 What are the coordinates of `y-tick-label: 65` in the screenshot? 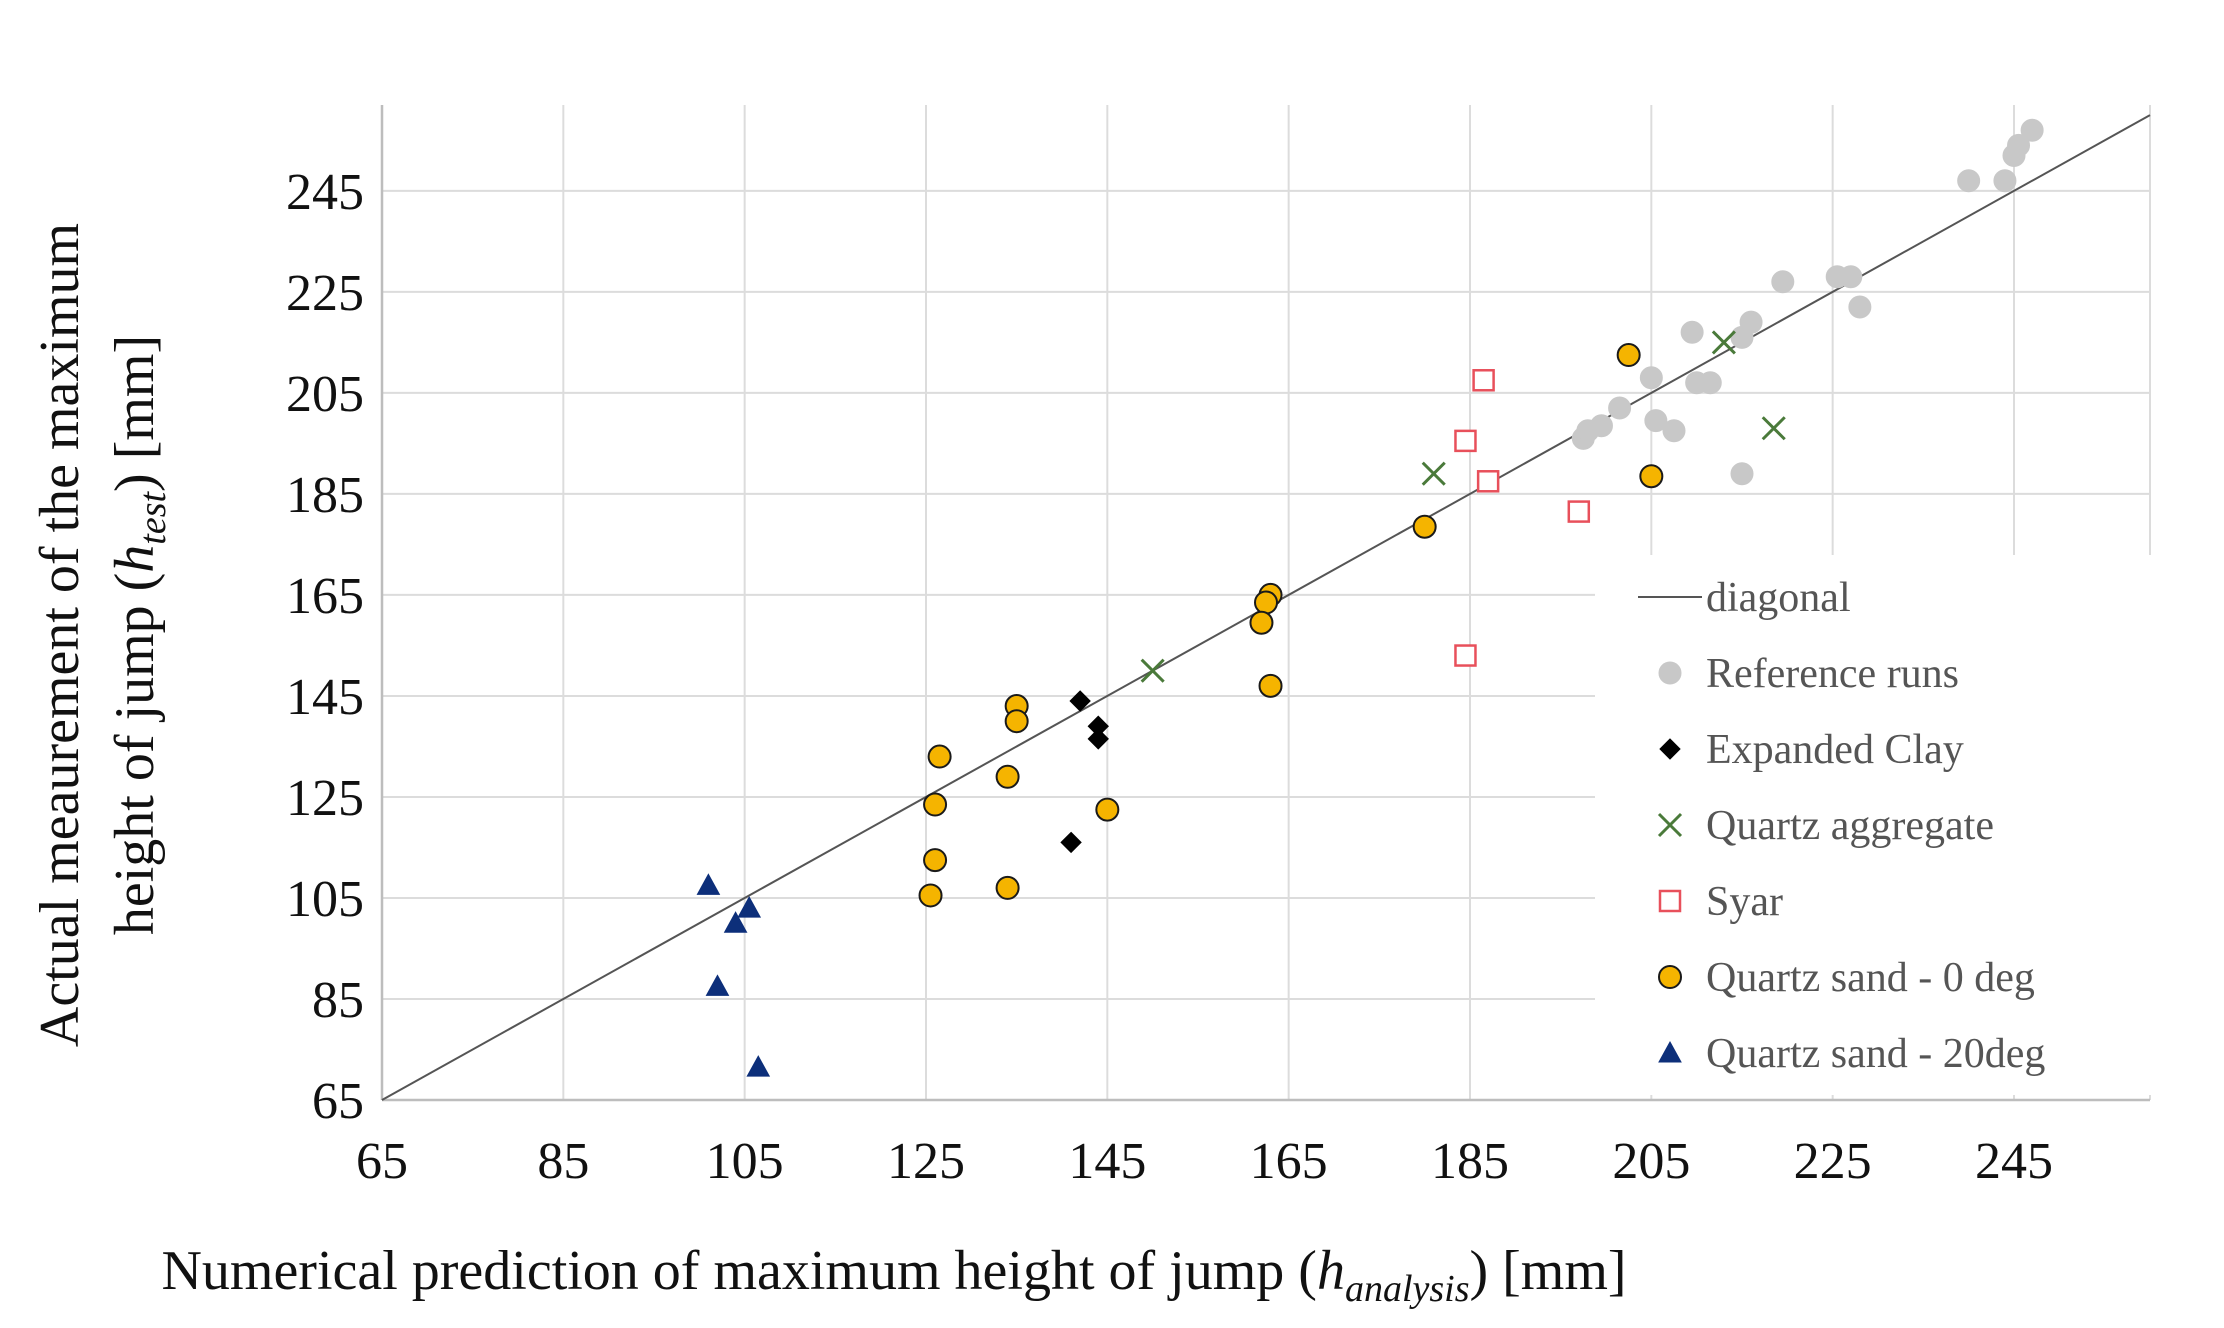 It's located at (338, 1101).